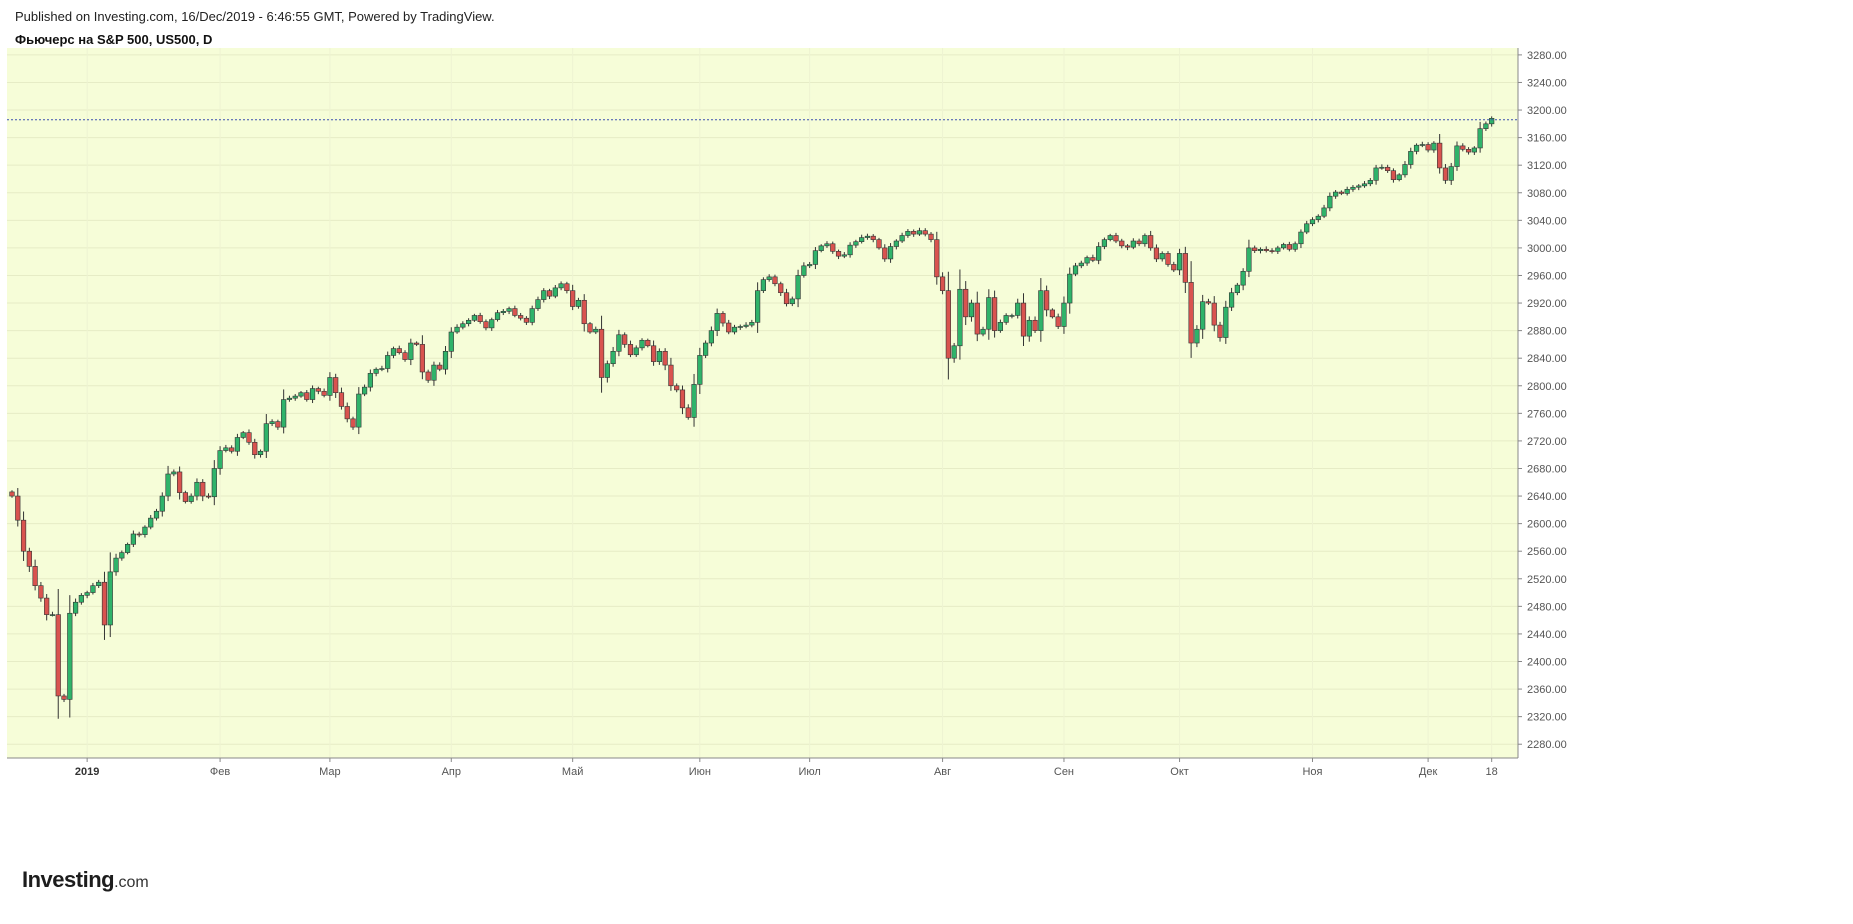 Image resolution: width=1853 pixels, height=924 pixels. What do you see at coordinates (1064, 772) in the screenshot?
I see `x-tick-label: Сен` at bounding box center [1064, 772].